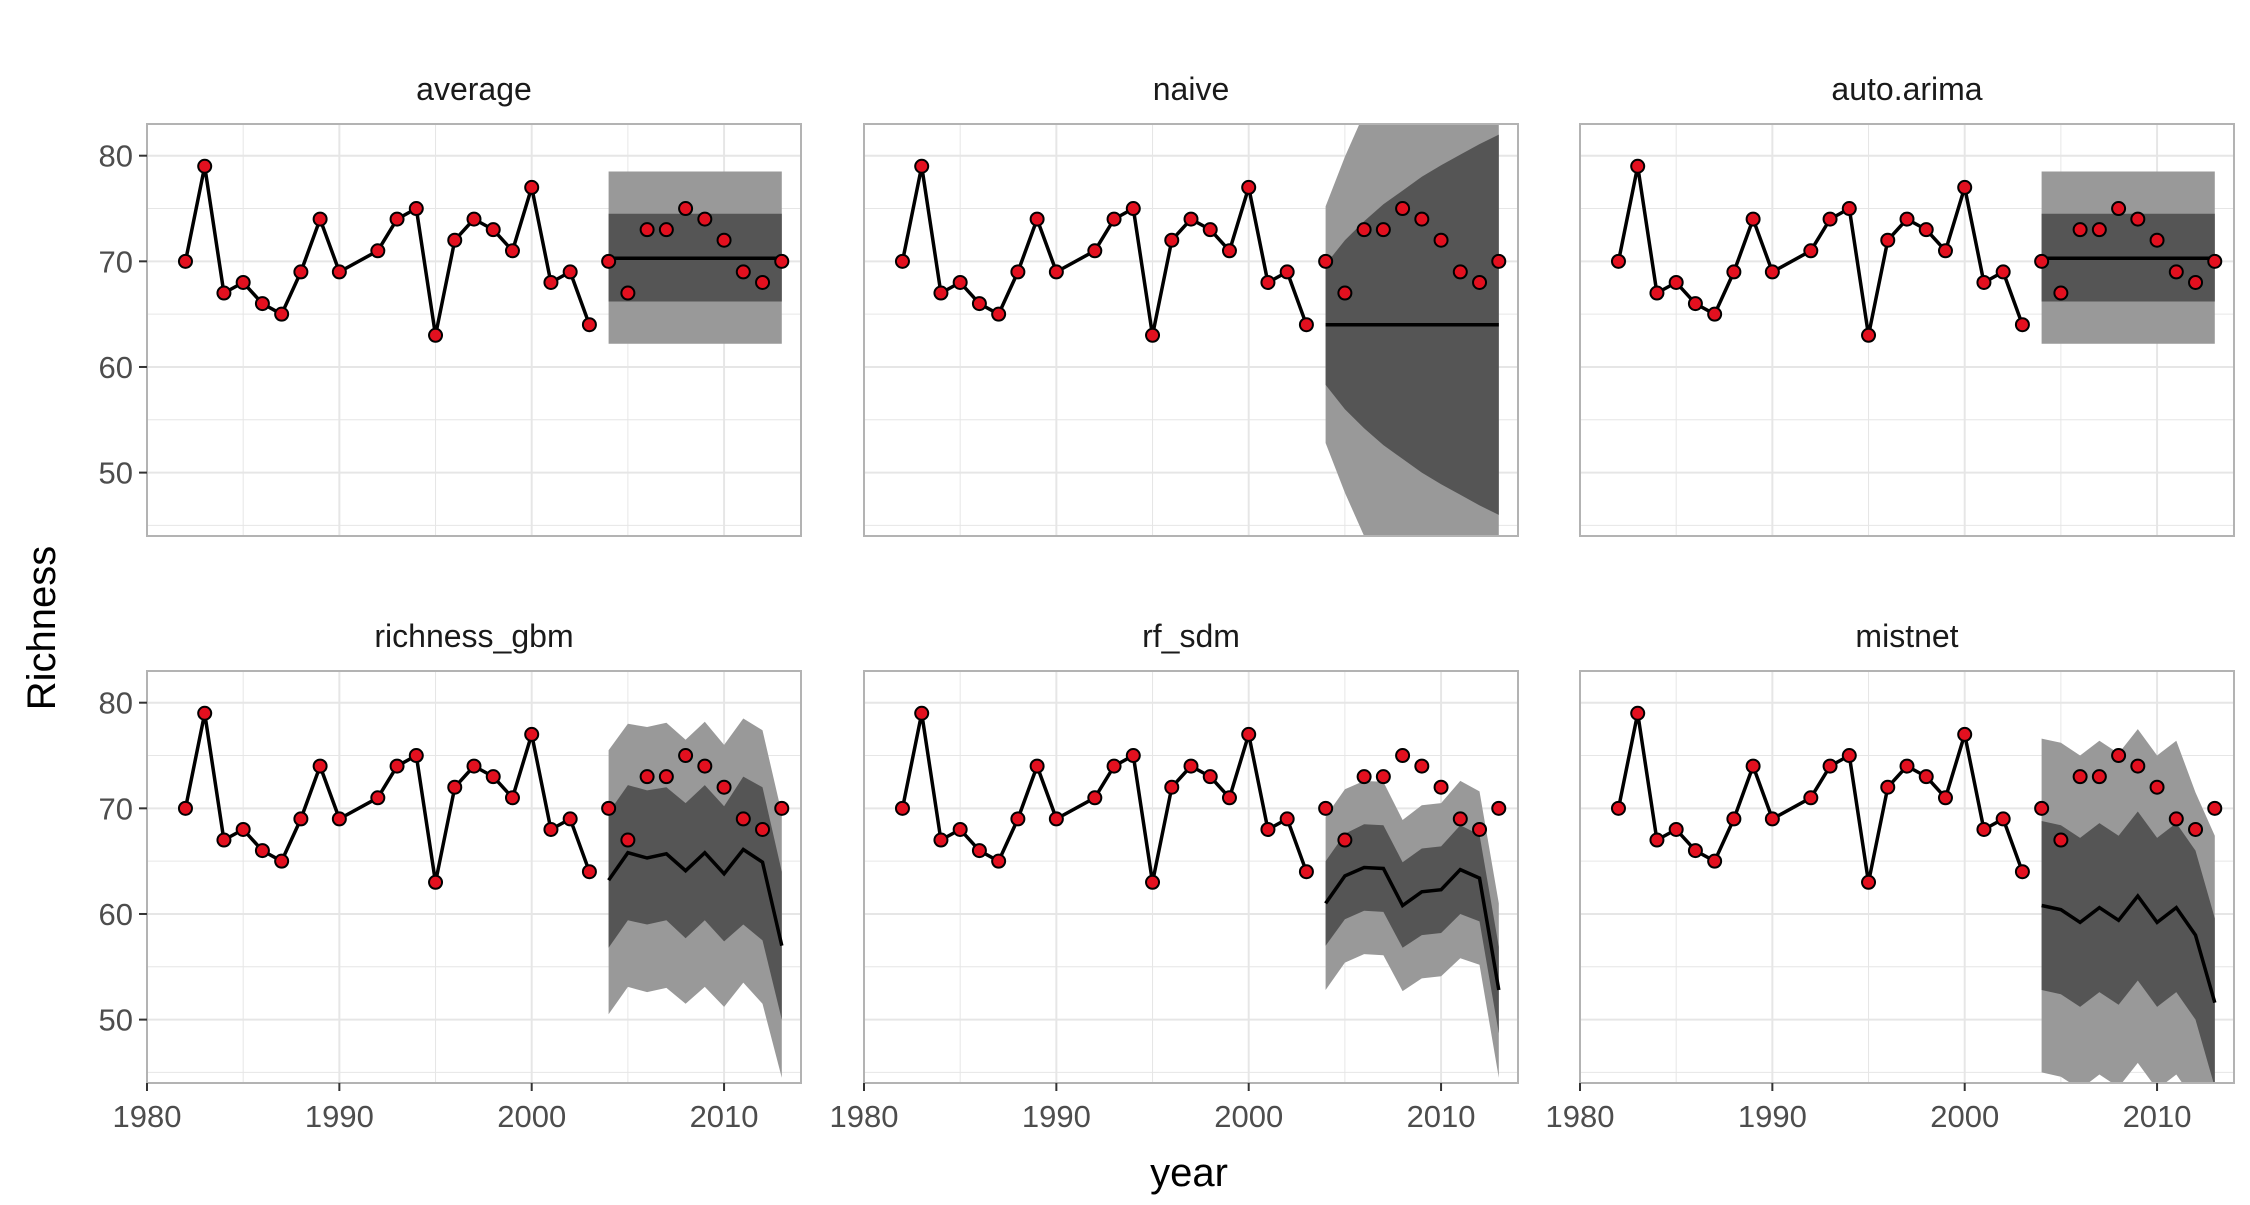  I want to click on x-tick-label: 2010, so click(724, 1116).